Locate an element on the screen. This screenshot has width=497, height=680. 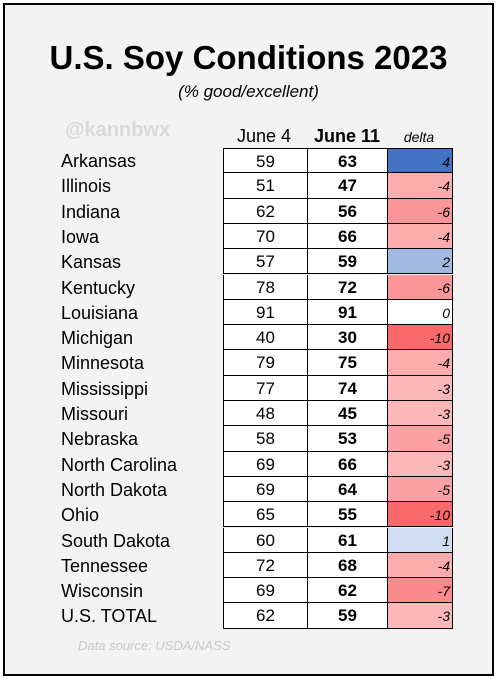
june11-value: 56 is located at coordinates (347, 211).